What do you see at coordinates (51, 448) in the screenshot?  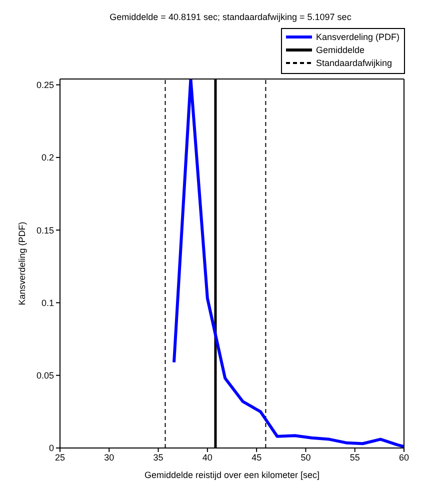 I see `y-tick-label: 0` at bounding box center [51, 448].